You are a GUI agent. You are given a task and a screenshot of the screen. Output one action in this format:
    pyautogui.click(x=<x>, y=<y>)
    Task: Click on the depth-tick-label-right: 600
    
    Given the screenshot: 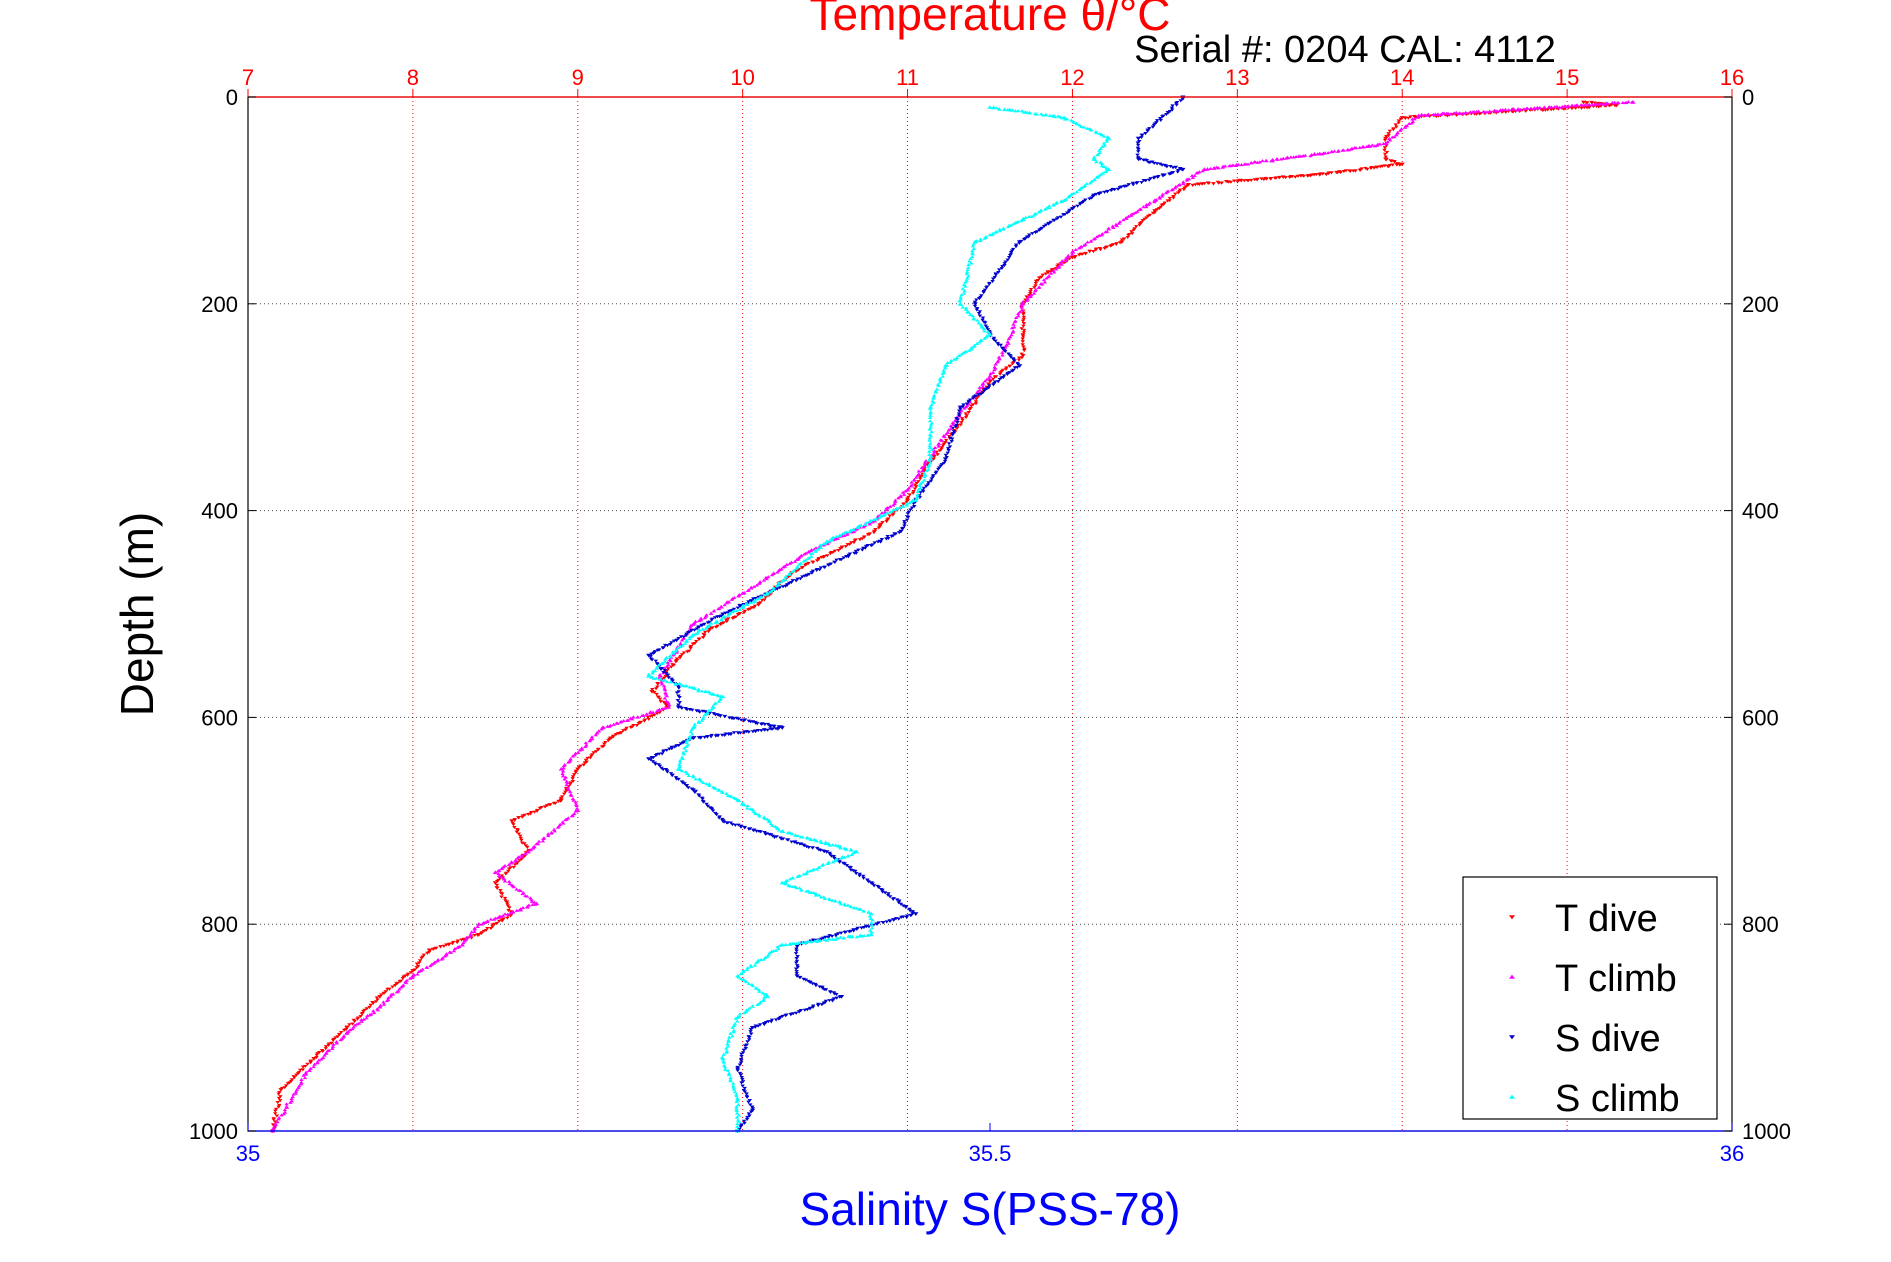 What is the action you would take?
    pyautogui.click(x=1760, y=717)
    